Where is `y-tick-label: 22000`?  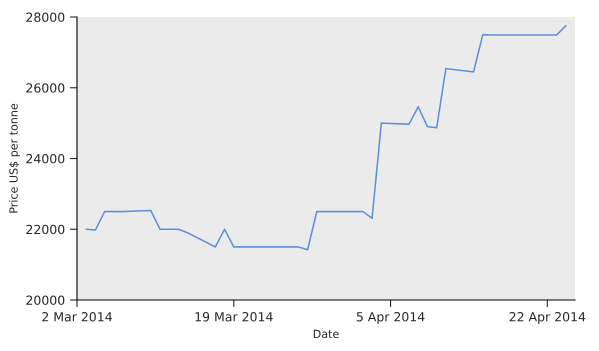
y-tick-label: 22000 is located at coordinates (45, 229).